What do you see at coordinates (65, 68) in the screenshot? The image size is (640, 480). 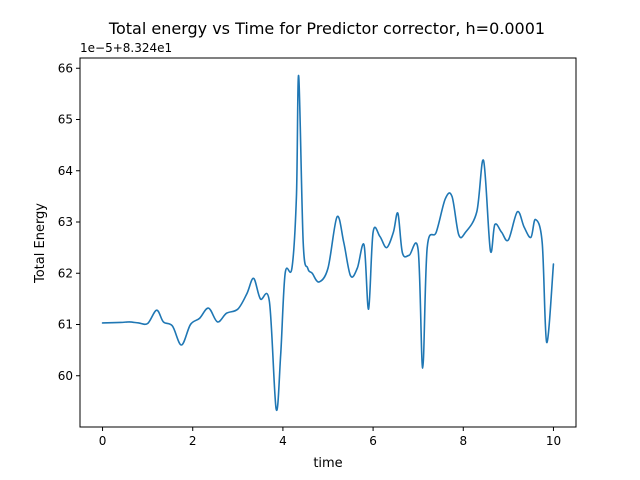 I see `y-tick-label: 66` at bounding box center [65, 68].